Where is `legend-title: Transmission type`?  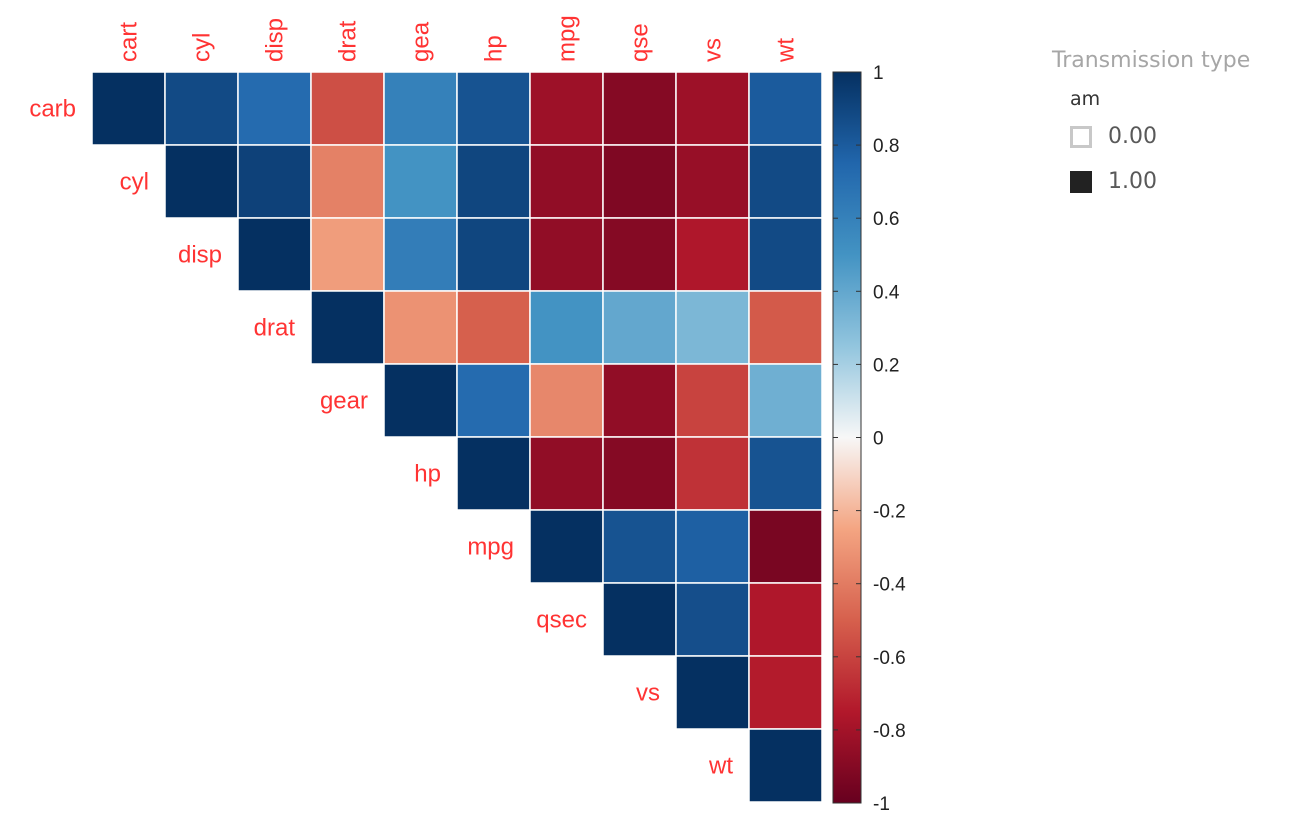 legend-title: Transmission type is located at coordinates (1151, 60).